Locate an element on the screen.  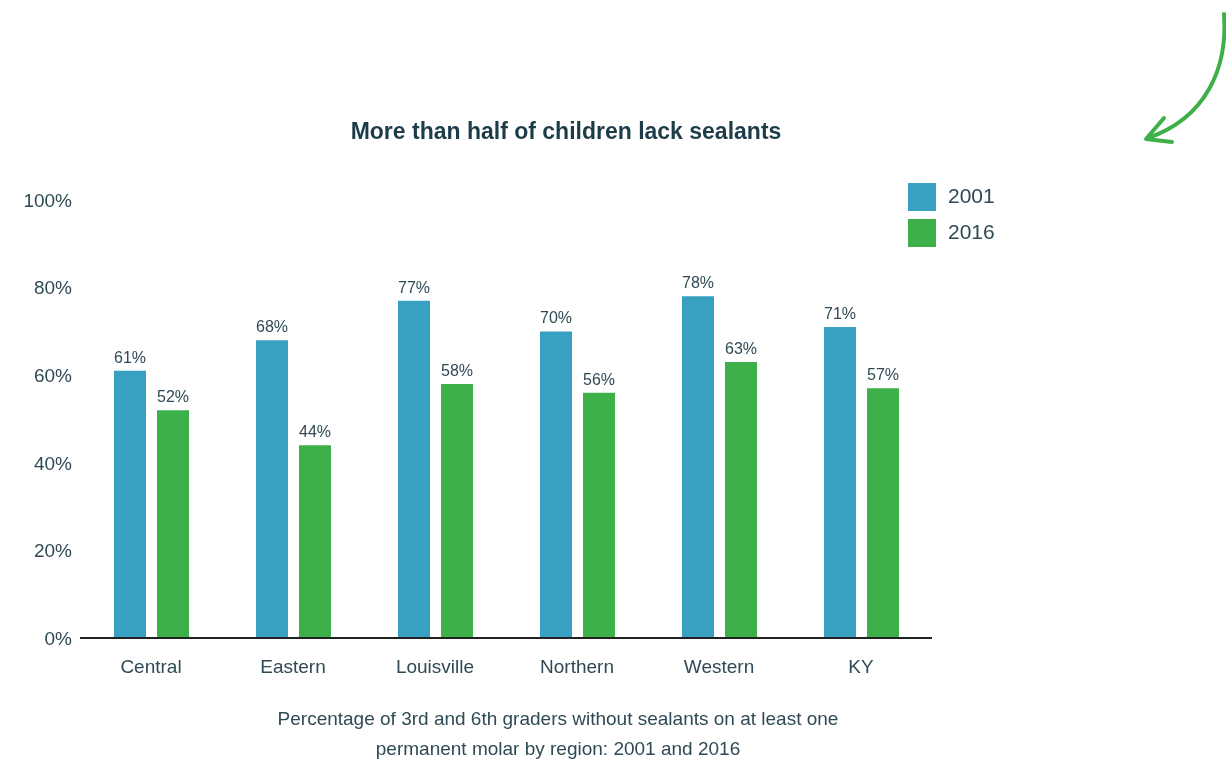
y-tick-label: 60% is located at coordinates (53, 375).